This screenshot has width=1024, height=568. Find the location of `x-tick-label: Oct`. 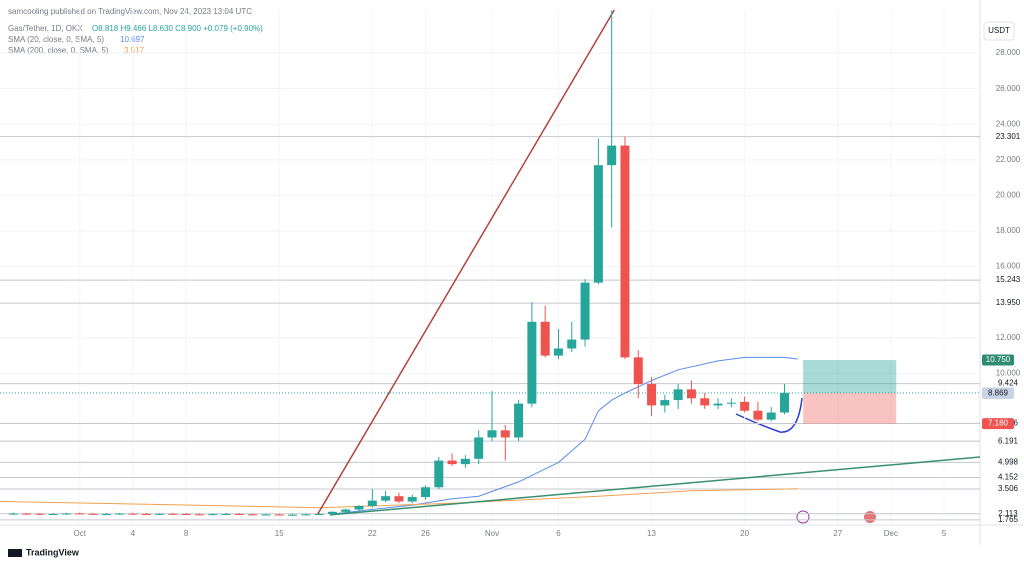

x-tick-label: Oct is located at coordinates (80, 533).